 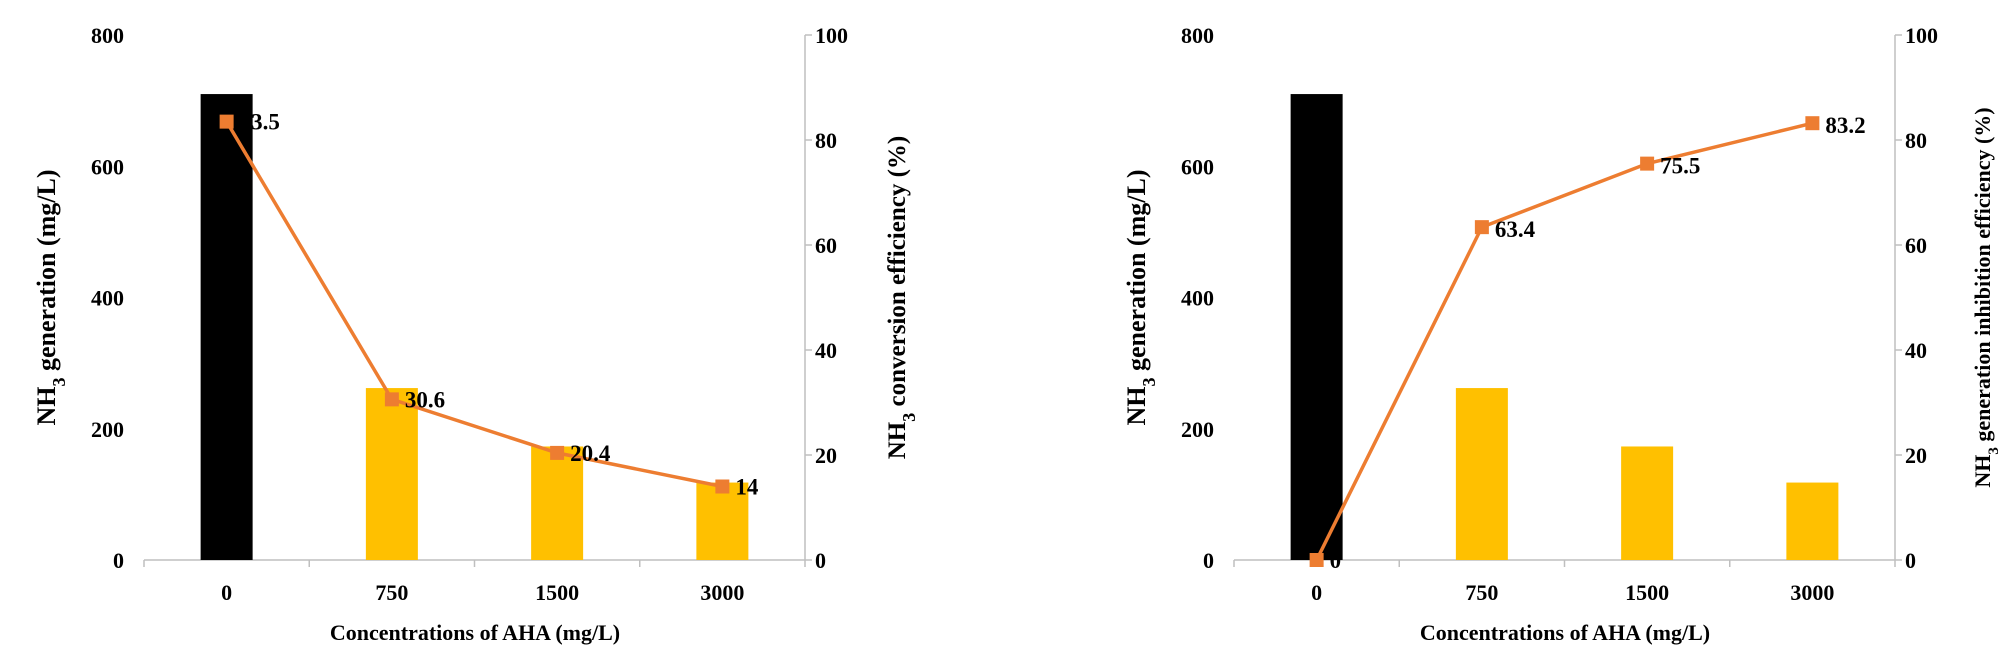 I want to click on y2-axis-title: NH3 conversion efficiency (%), so click(x=901, y=298).